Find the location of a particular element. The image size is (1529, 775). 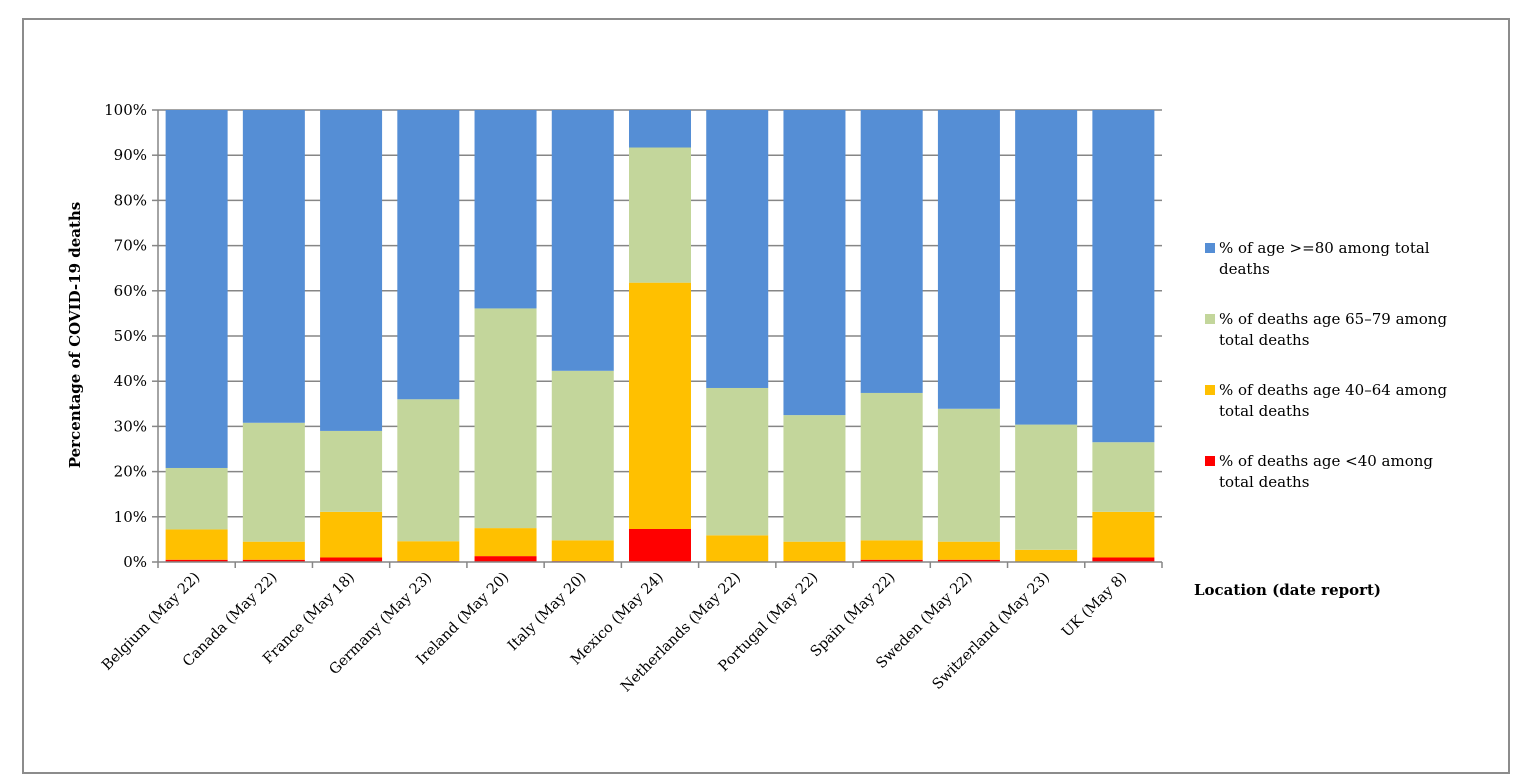

y-tick-label: 40% is located at coordinates (130, 381).